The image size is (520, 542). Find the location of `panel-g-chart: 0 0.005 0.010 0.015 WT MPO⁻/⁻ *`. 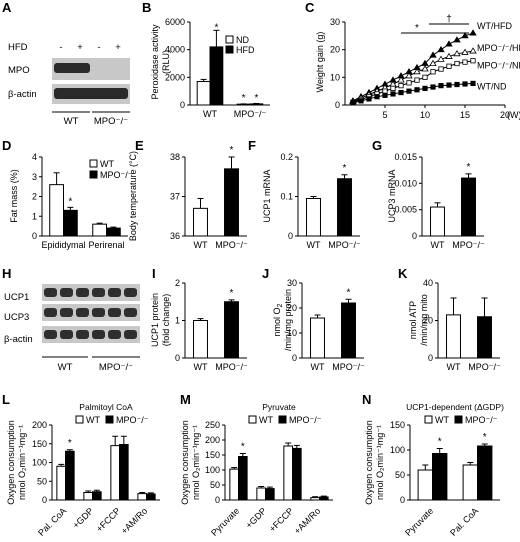

panel-g-chart: 0 0.005 0.010 0.015 WT MPO⁻/⁻ * is located at coordinates (439, 201).